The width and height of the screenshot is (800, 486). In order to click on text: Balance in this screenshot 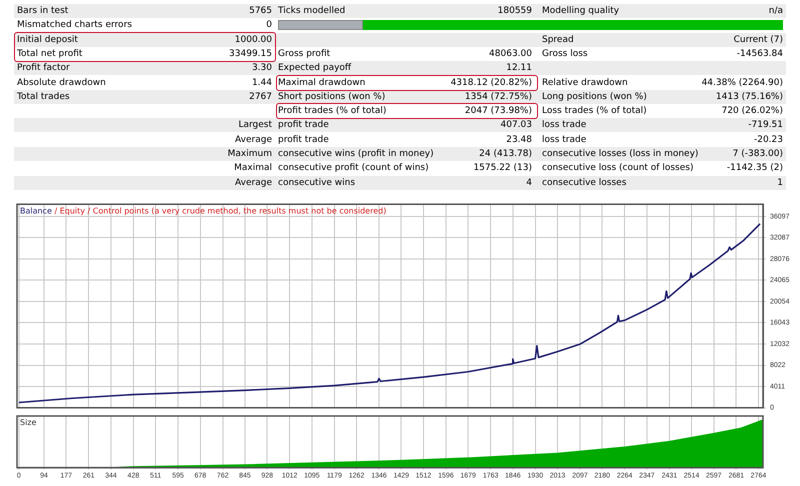, I will do `click(36, 211)`.